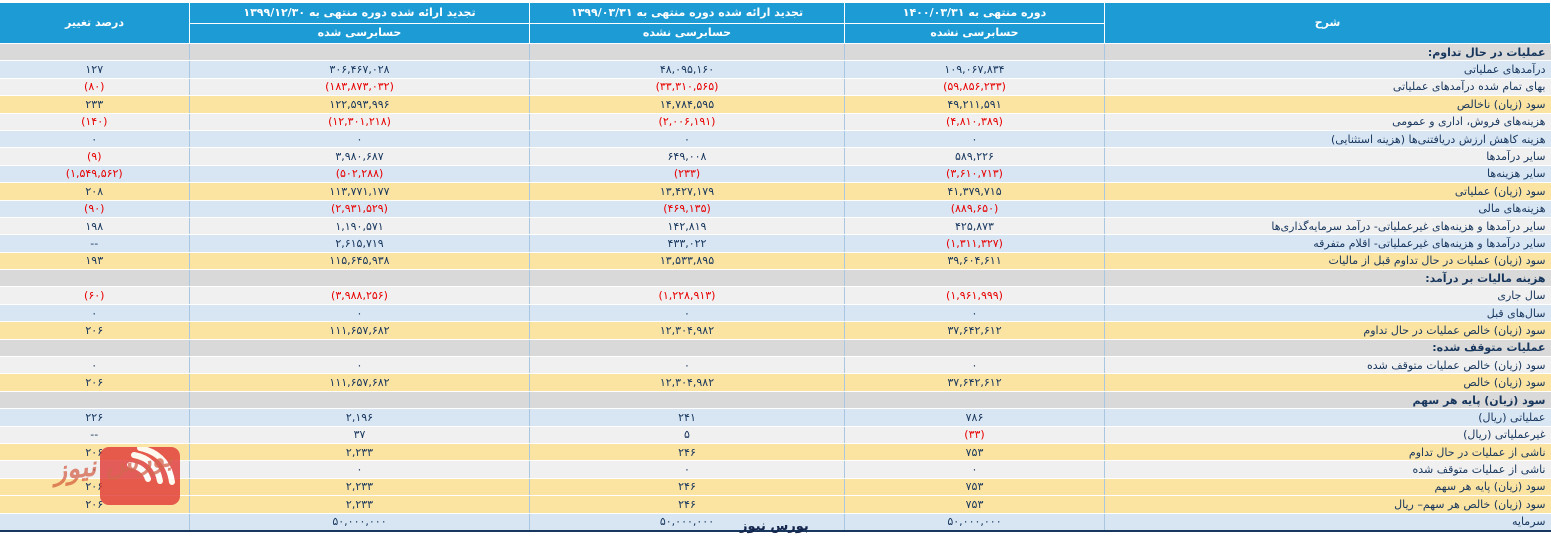 The image size is (1551, 536). Describe the element at coordinates (359, 313) in the screenshot. I see `value-restated-1399-12: ۰` at that location.